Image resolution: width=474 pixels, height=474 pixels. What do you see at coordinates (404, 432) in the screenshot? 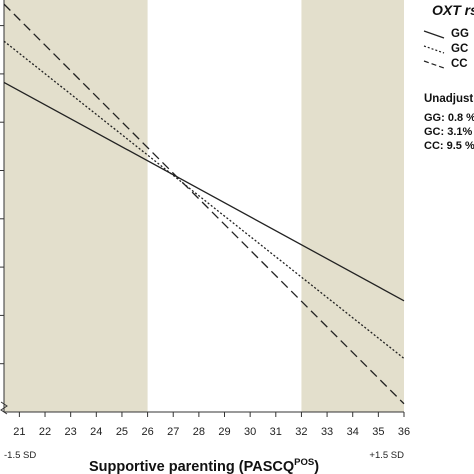
I see `x-tick-label: 36` at bounding box center [404, 432].